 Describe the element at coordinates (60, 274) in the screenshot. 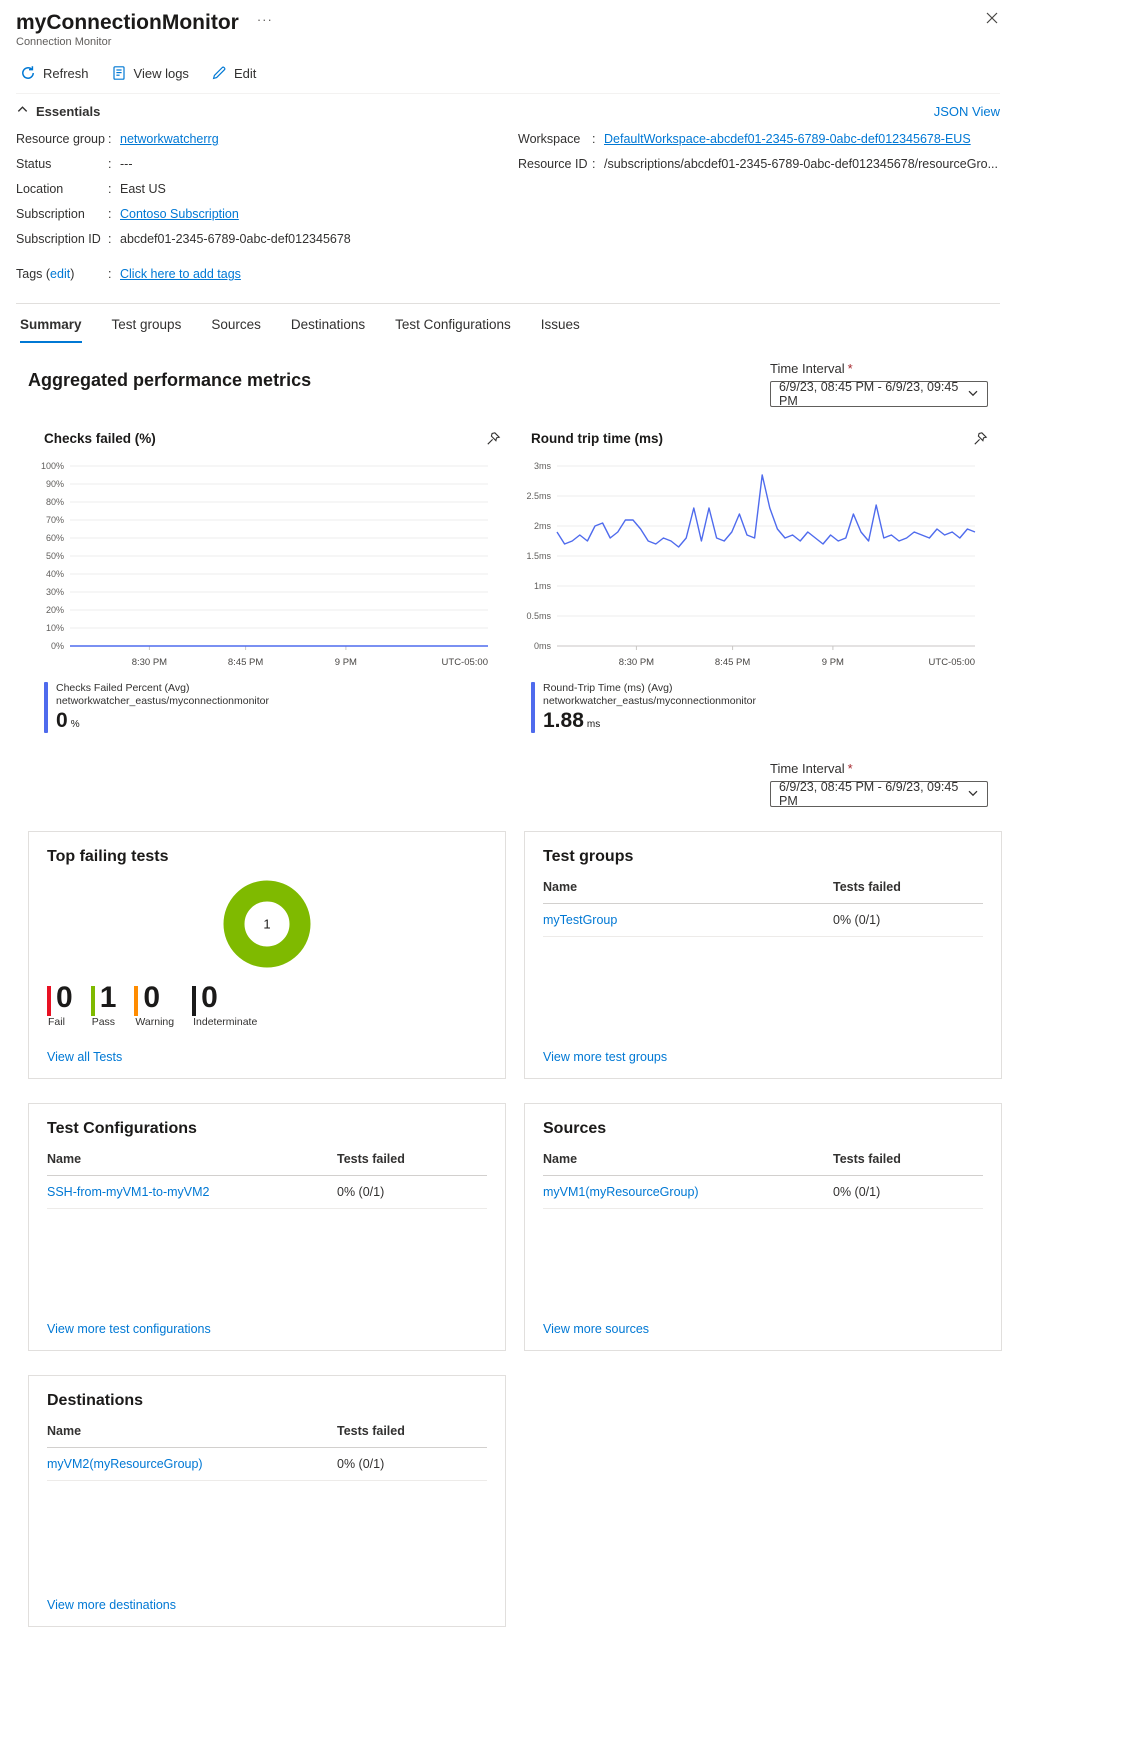

I see `tags-edit-link: edit` at that location.